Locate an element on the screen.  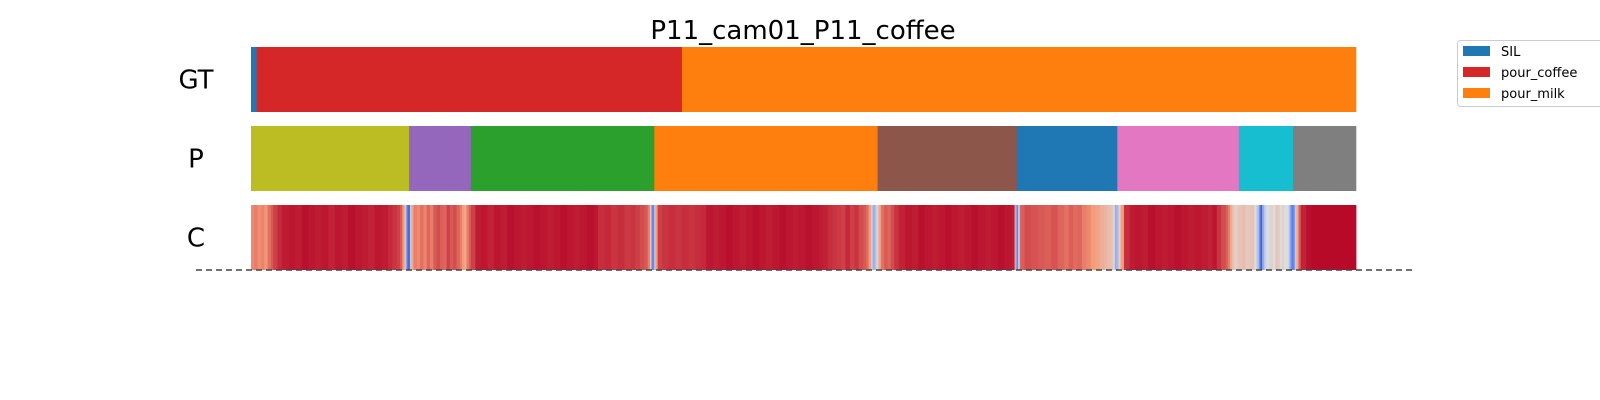
legend-swatch is located at coordinates (1476, 72).